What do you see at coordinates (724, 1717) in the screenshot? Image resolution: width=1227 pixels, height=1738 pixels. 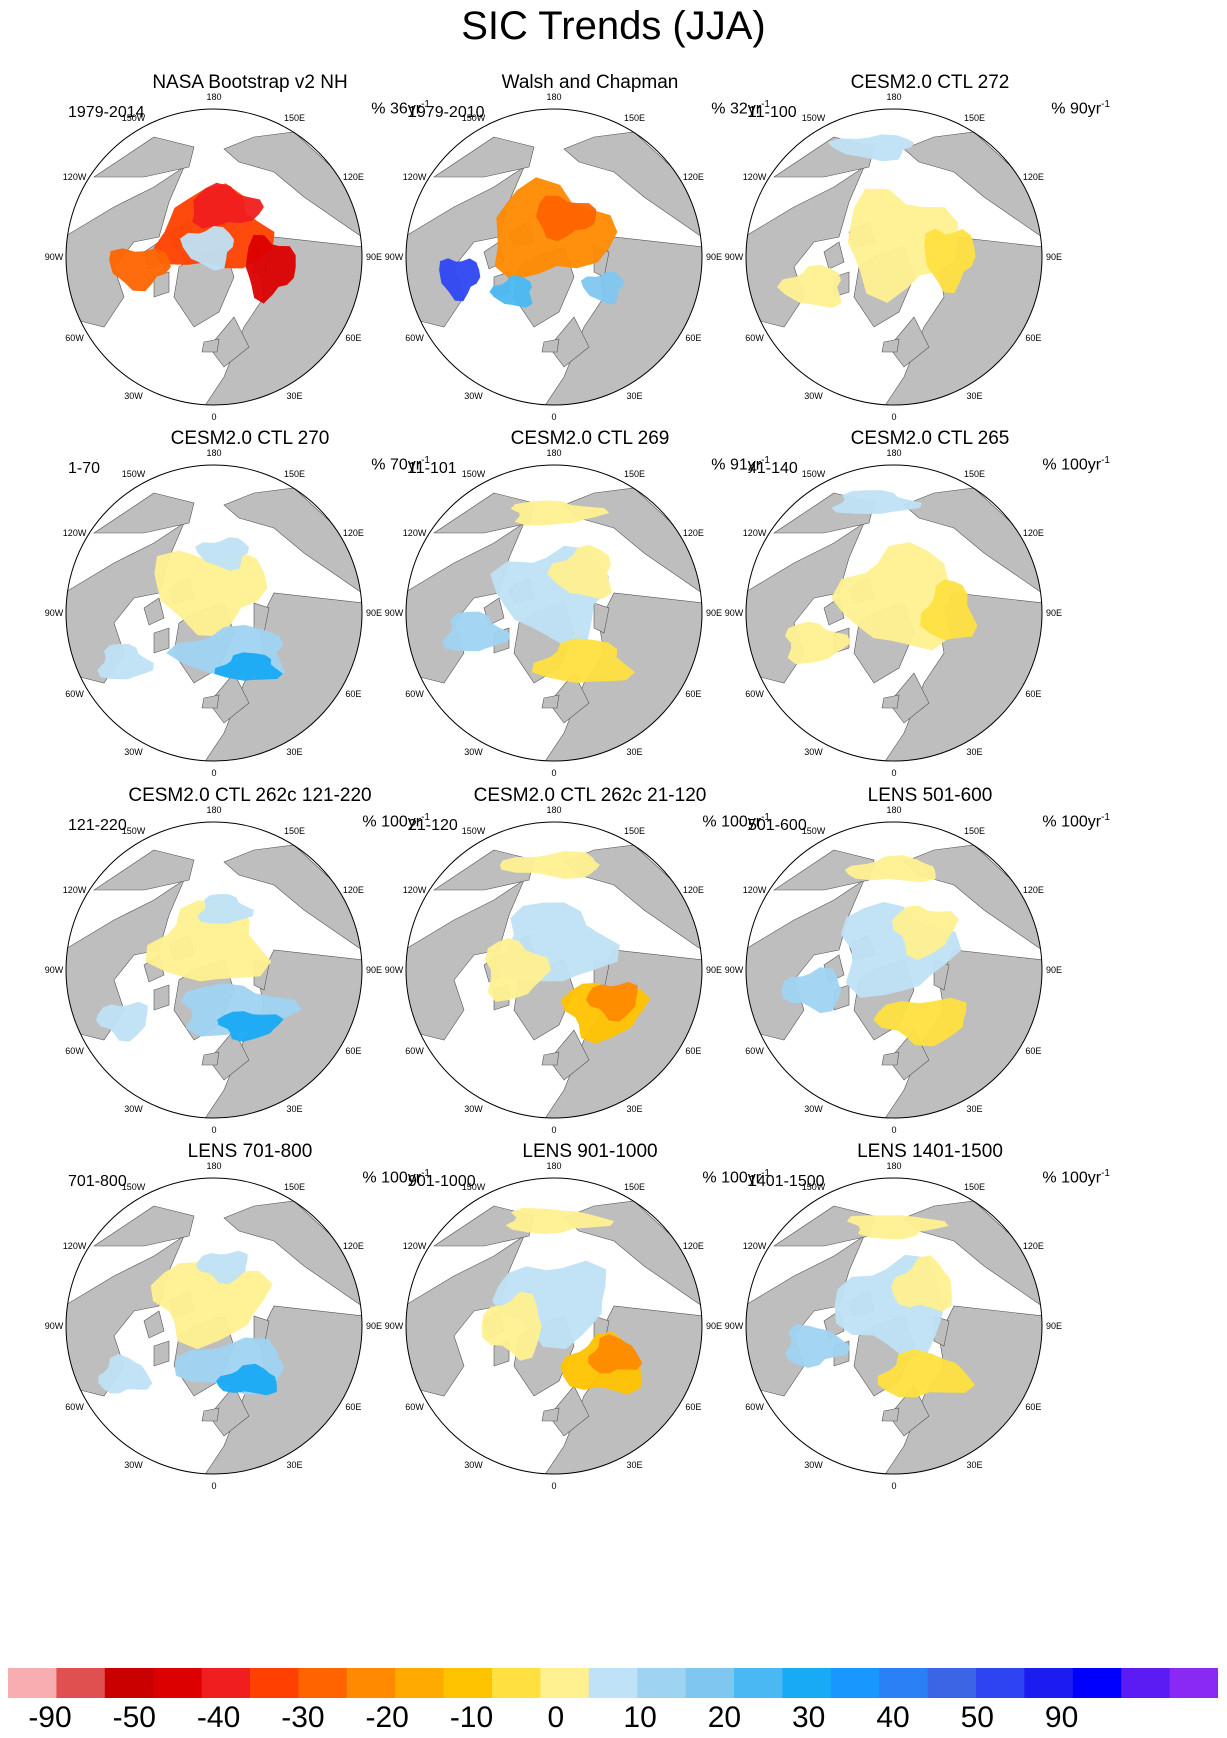 I see `colorbar-label: 20` at bounding box center [724, 1717].